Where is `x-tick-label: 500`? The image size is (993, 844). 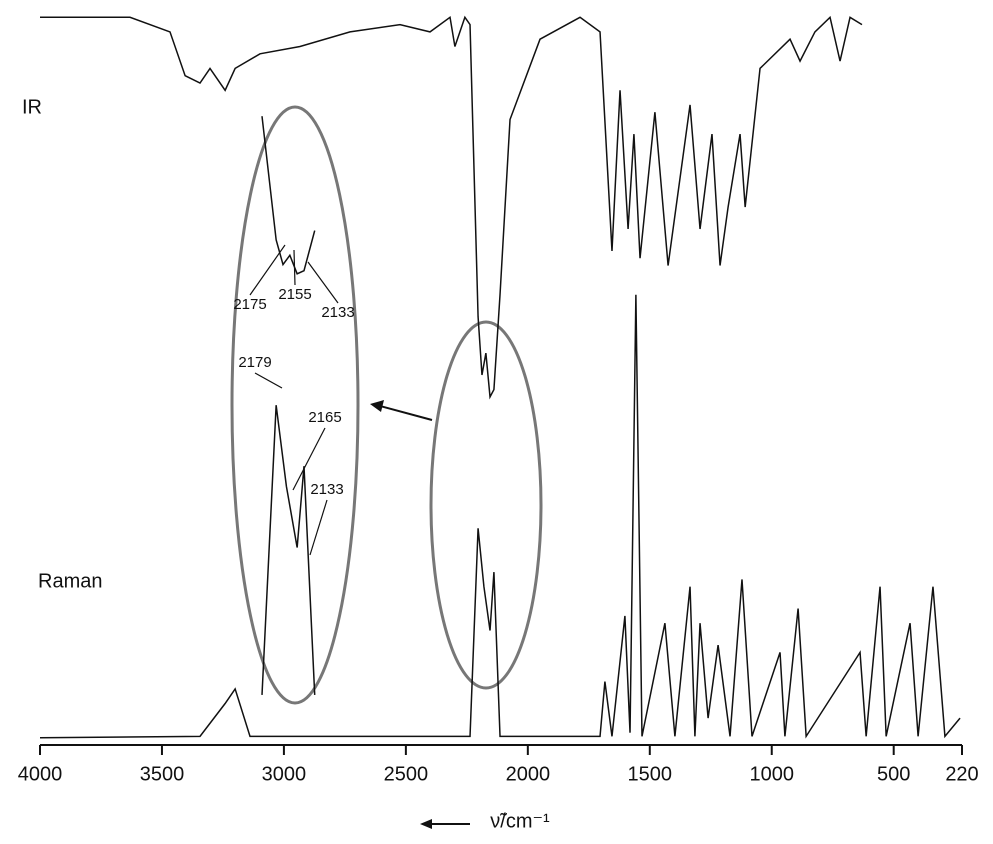 x-tick-label: 500 is located at coordinates (893, 774).